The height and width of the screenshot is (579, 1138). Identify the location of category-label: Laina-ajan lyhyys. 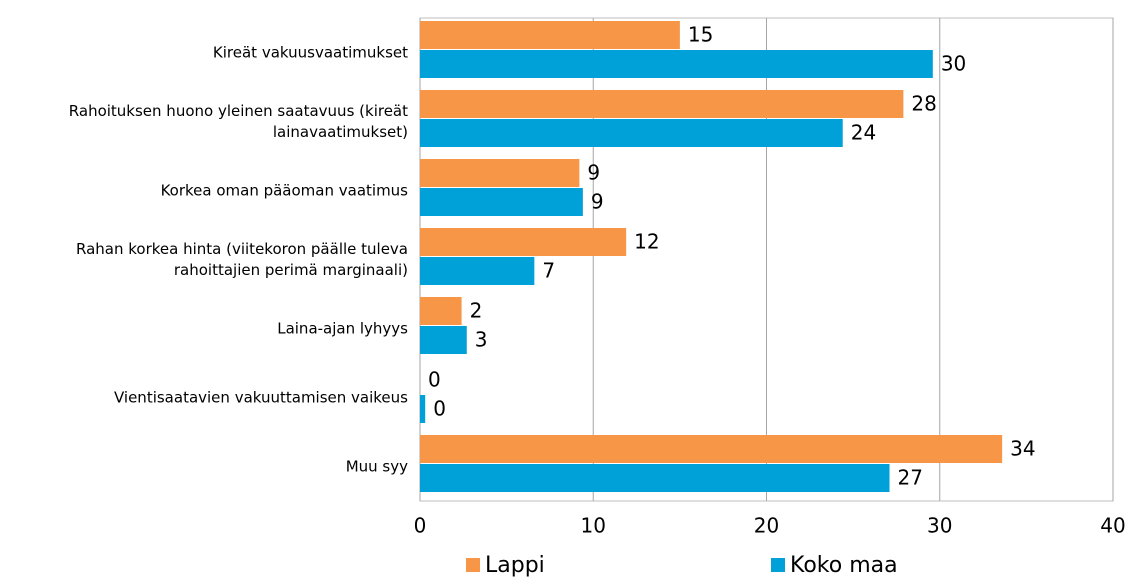
(342, 328).